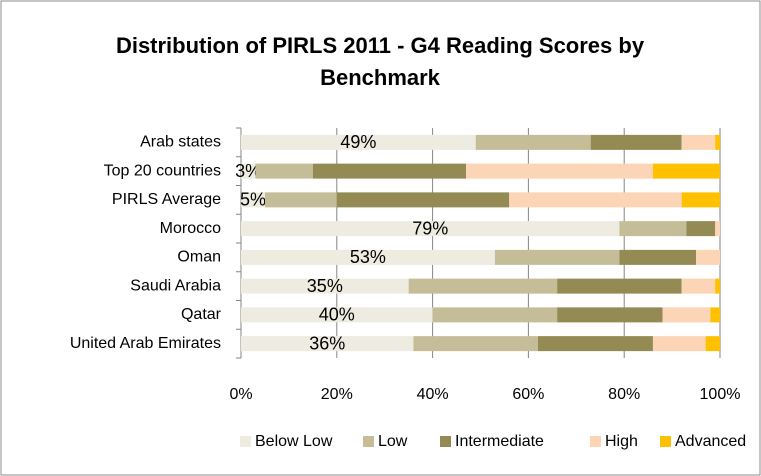 This screenshot has height=476, width=761. Describe the element at coordinates (499, 441) in the screenshot. I see `legend-label: Intermediate` at that location.